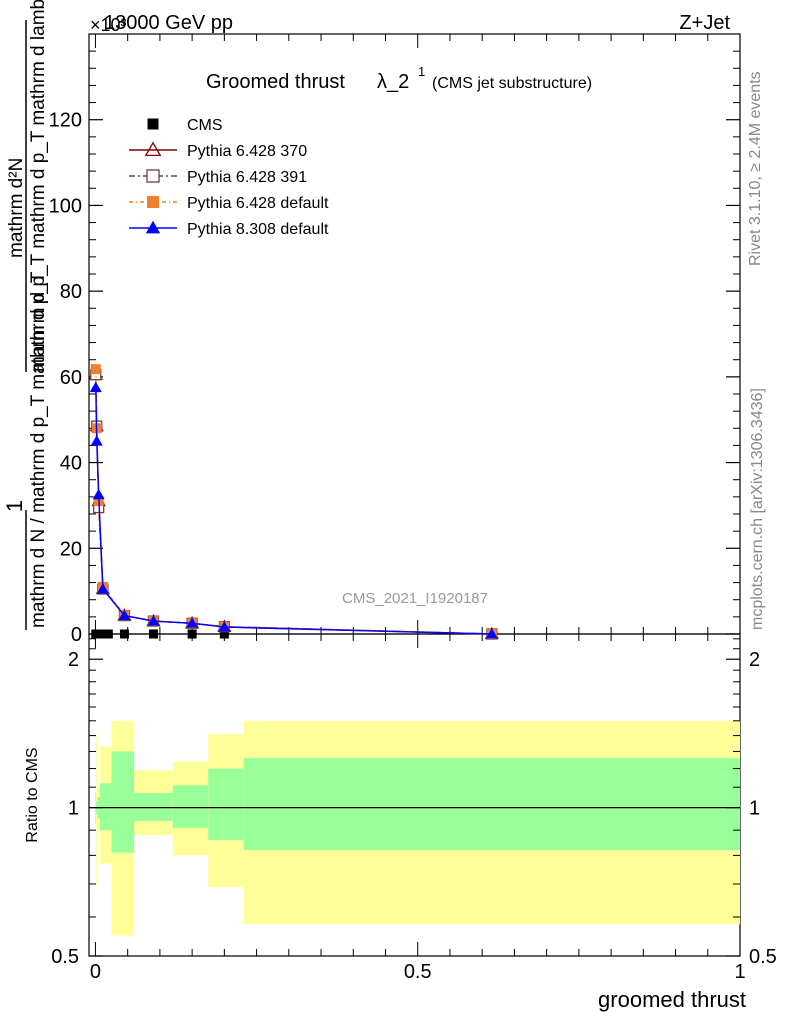 This screenshot has height=1024, width=786. What do you see at coordinates (71, 292) in the screenshot?
I see `y-tick-label: 80` at bounding box center [71, 292].